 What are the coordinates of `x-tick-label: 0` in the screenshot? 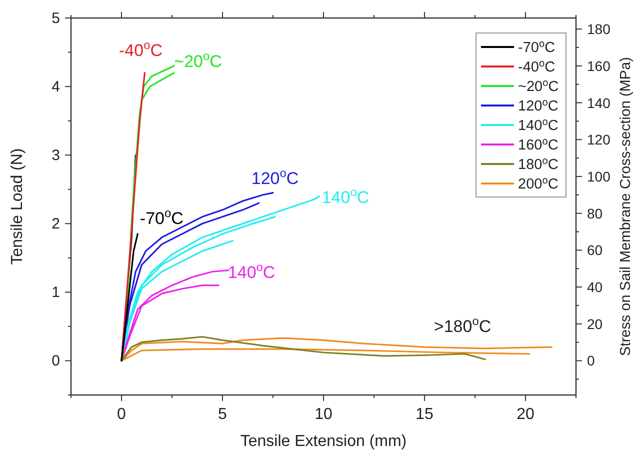 It's located at (121, 414).